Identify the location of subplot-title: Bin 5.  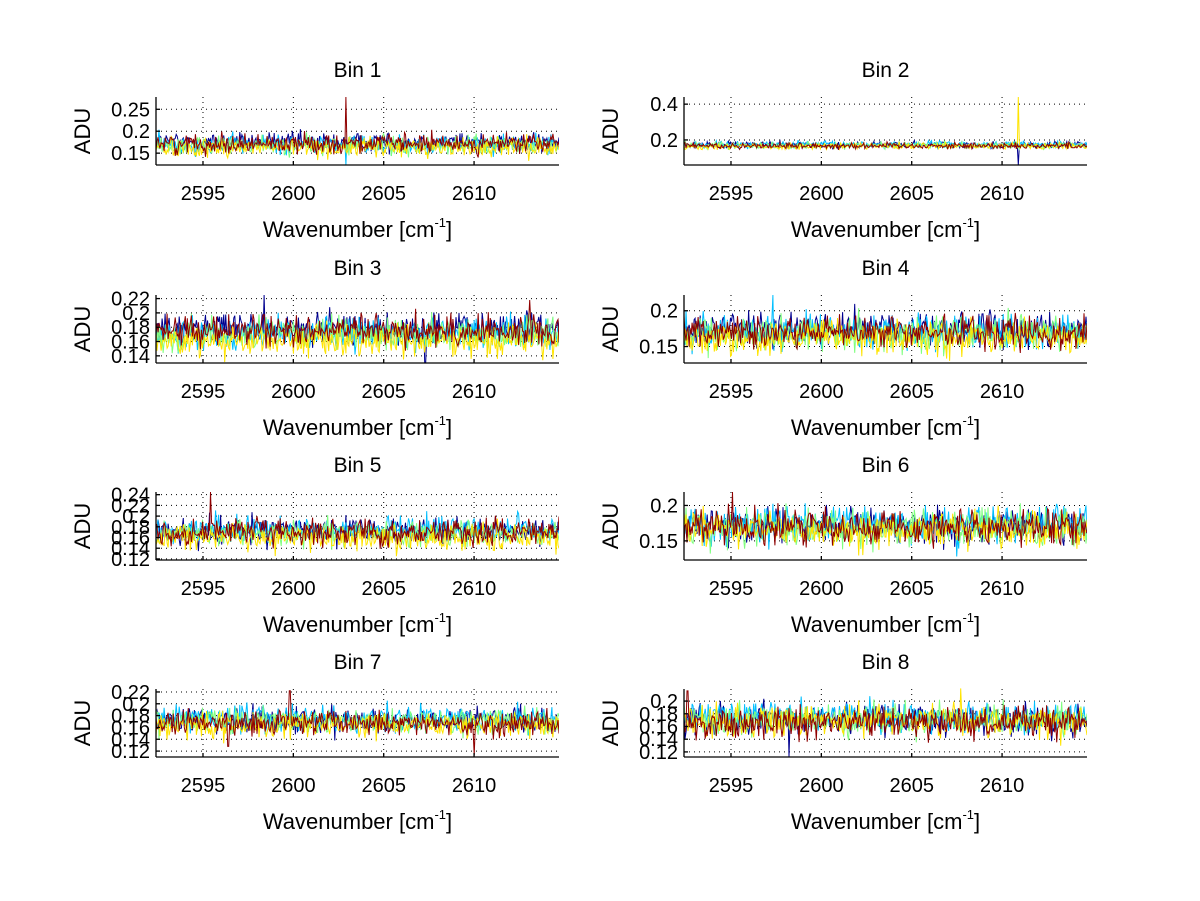
(358, 465).